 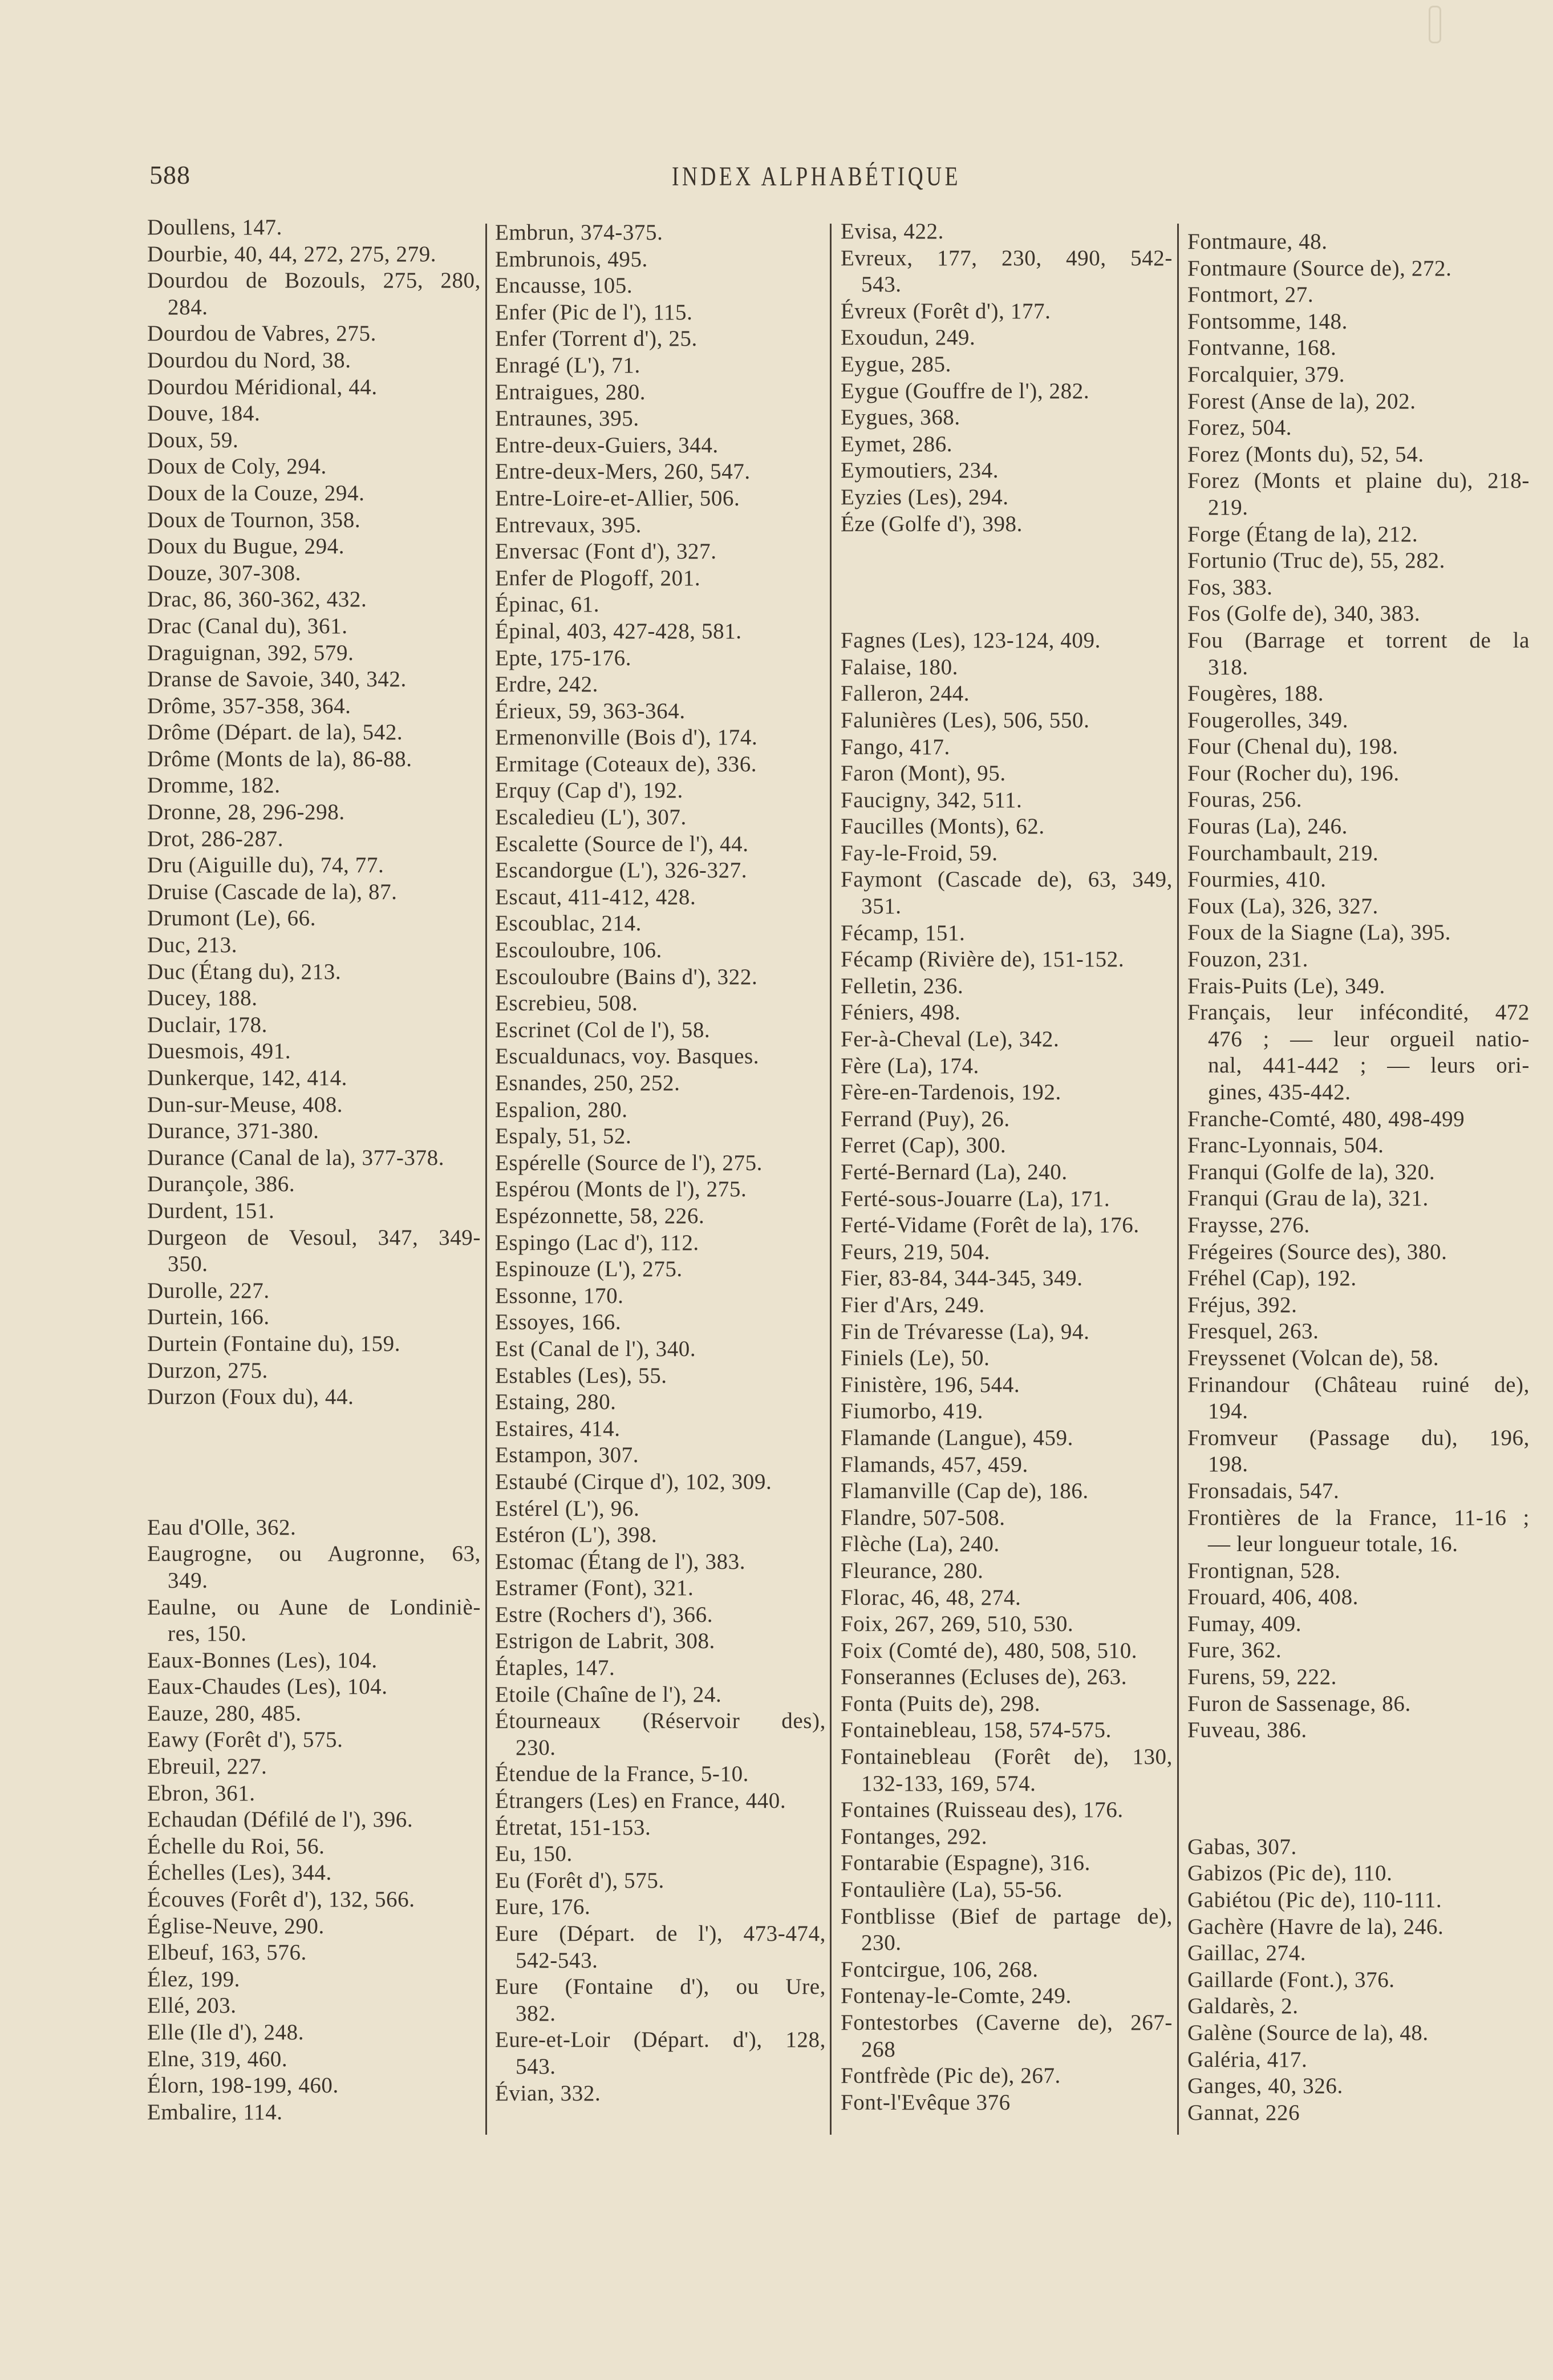 I want to click on index-entry-text: Eure (Départ. de l'), 473-474,, so click(x=660, y=1933).